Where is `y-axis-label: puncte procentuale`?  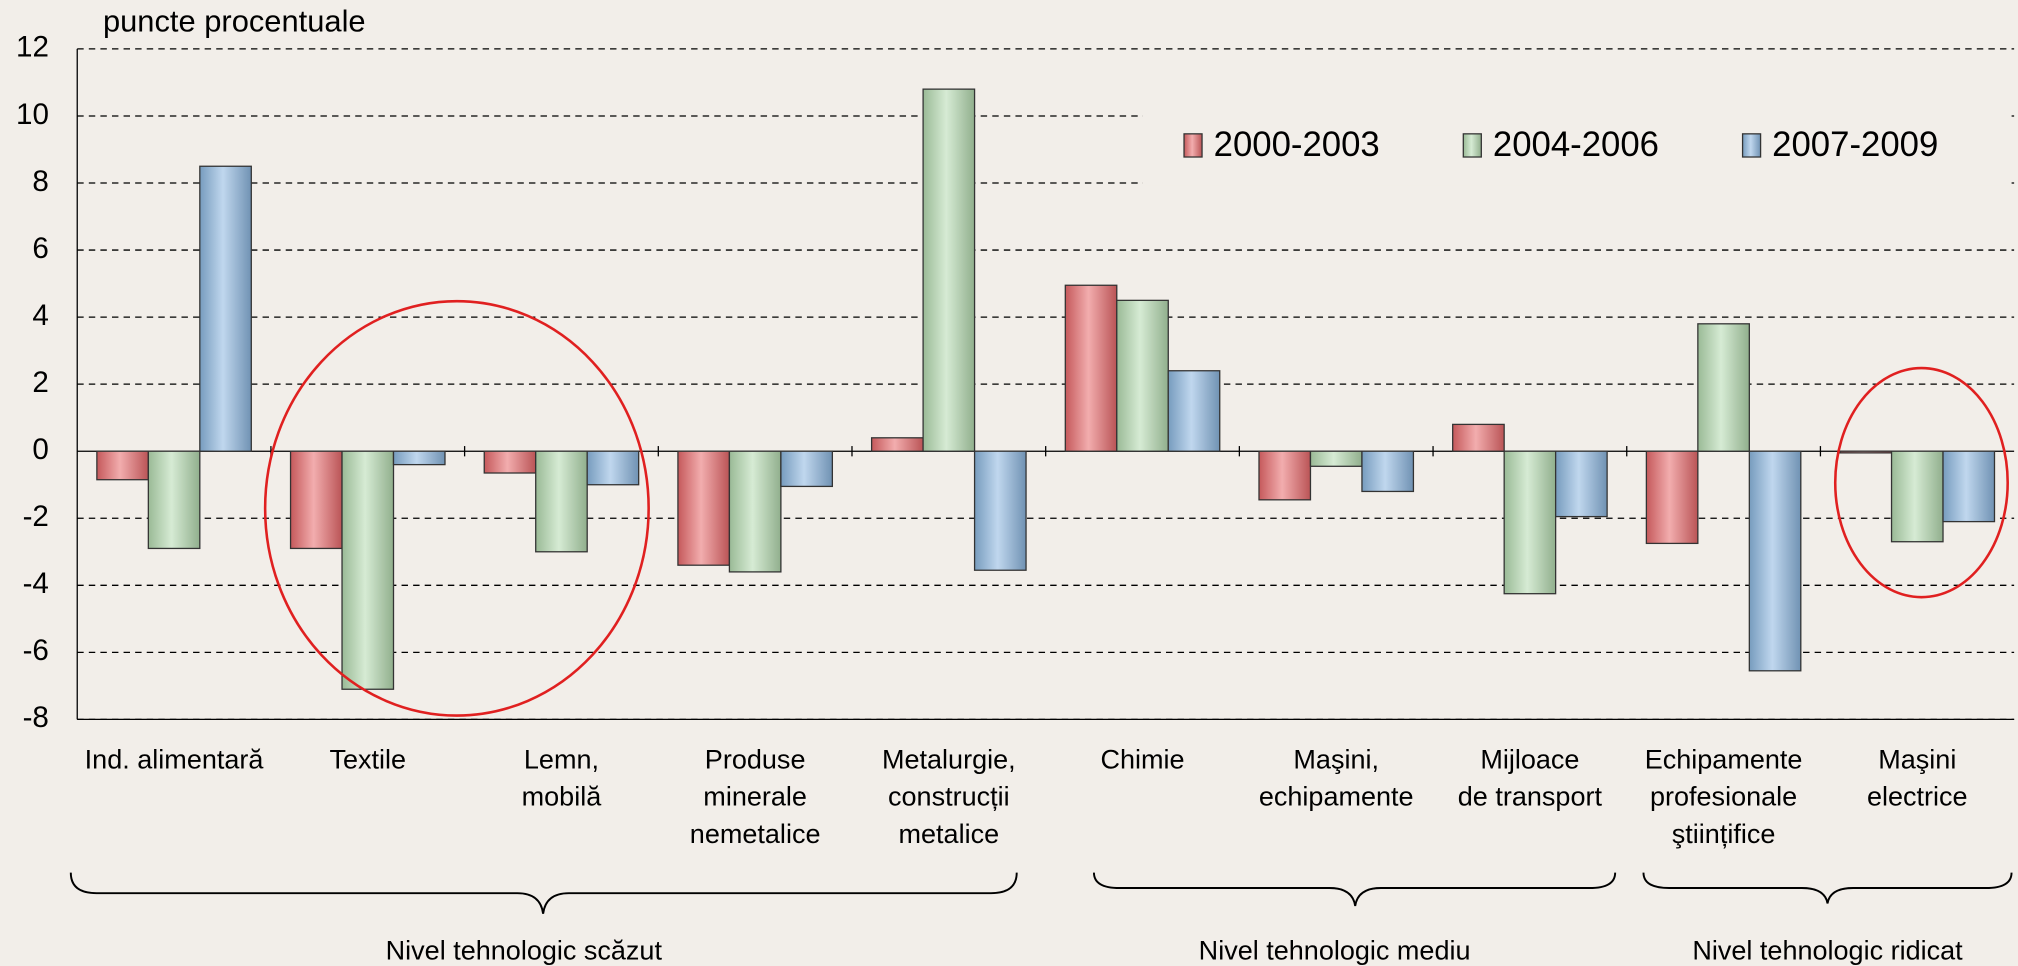 y-axis-label: puncte procentuale is located at coordinates (234, 20).